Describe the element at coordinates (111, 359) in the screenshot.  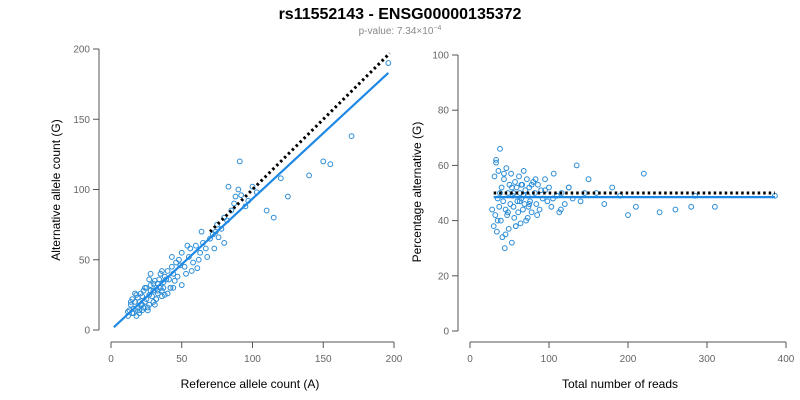
I see `x-tick-label: 0` at that location.